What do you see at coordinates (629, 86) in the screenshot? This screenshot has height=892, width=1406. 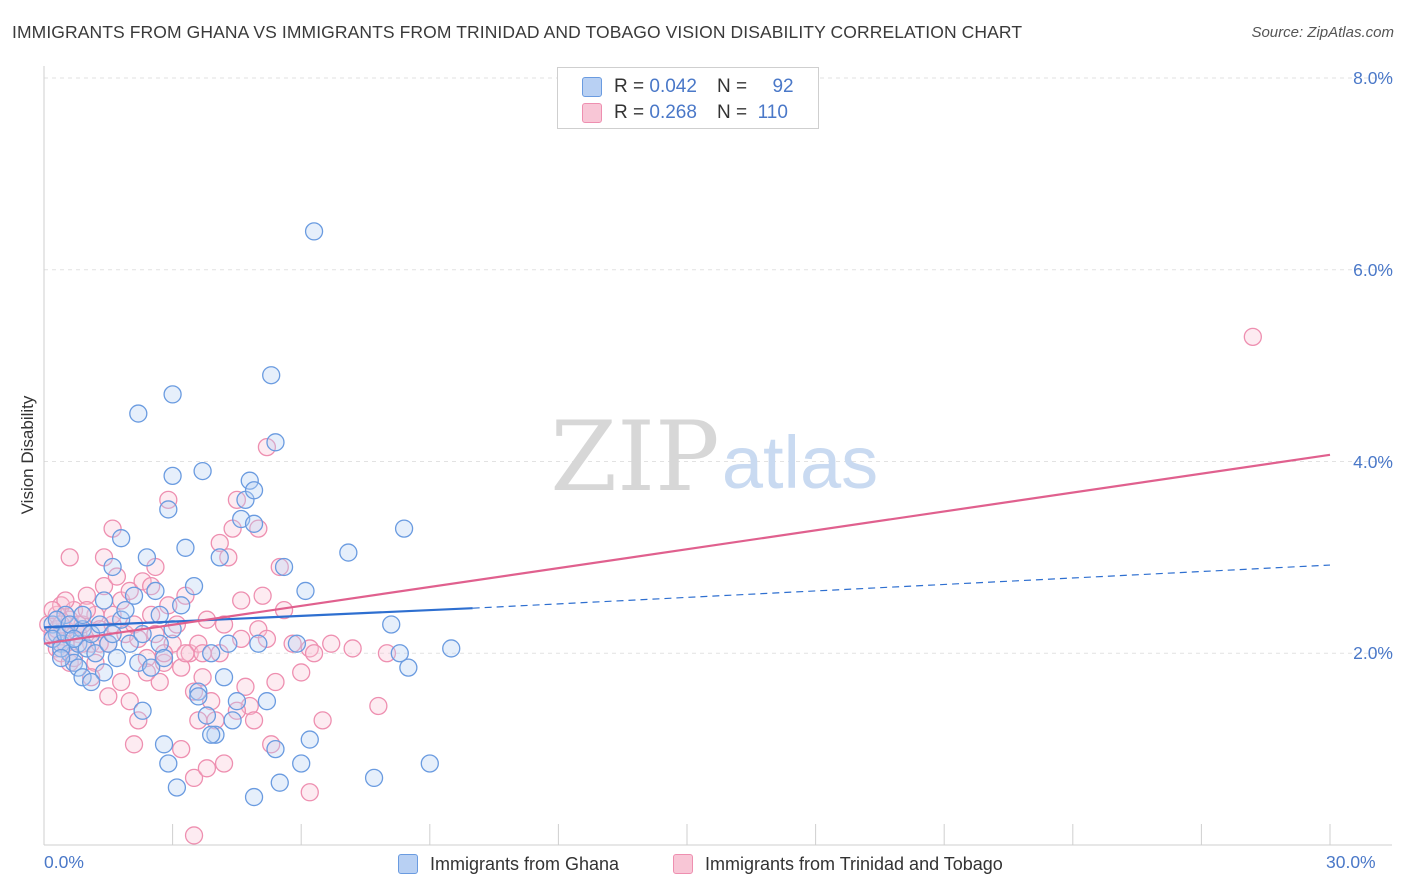 I see `legend-r-label: R =` at bounding box center [629, 86].